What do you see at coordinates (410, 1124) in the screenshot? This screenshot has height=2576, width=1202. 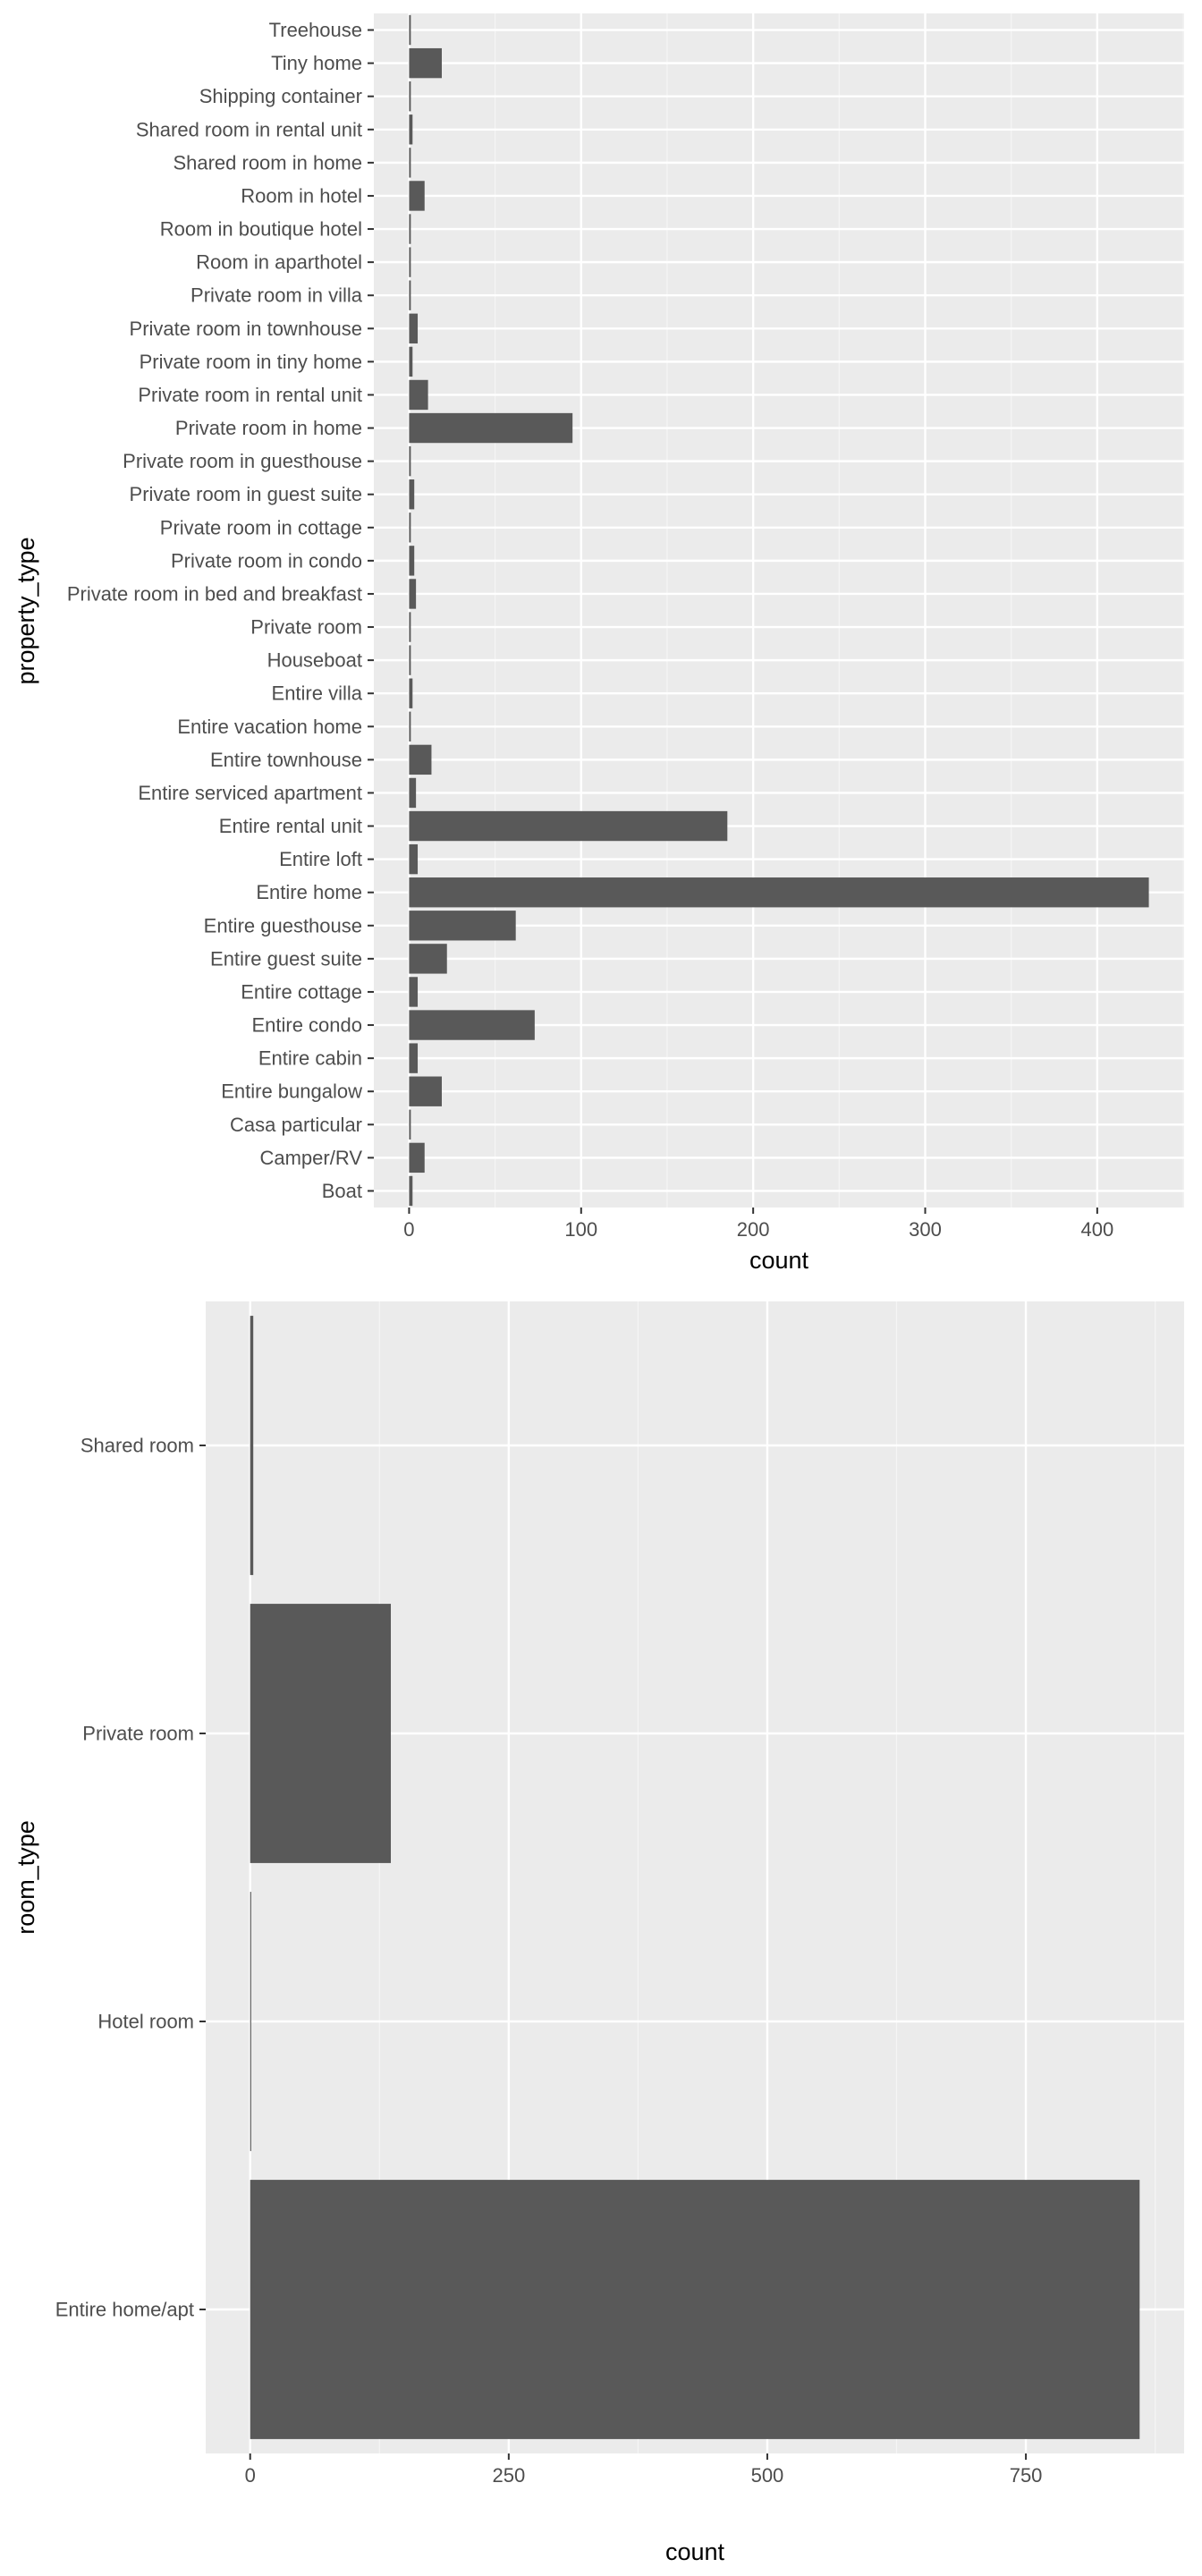 I see `bar-casa-particular` at bounding box center [410, 1124].